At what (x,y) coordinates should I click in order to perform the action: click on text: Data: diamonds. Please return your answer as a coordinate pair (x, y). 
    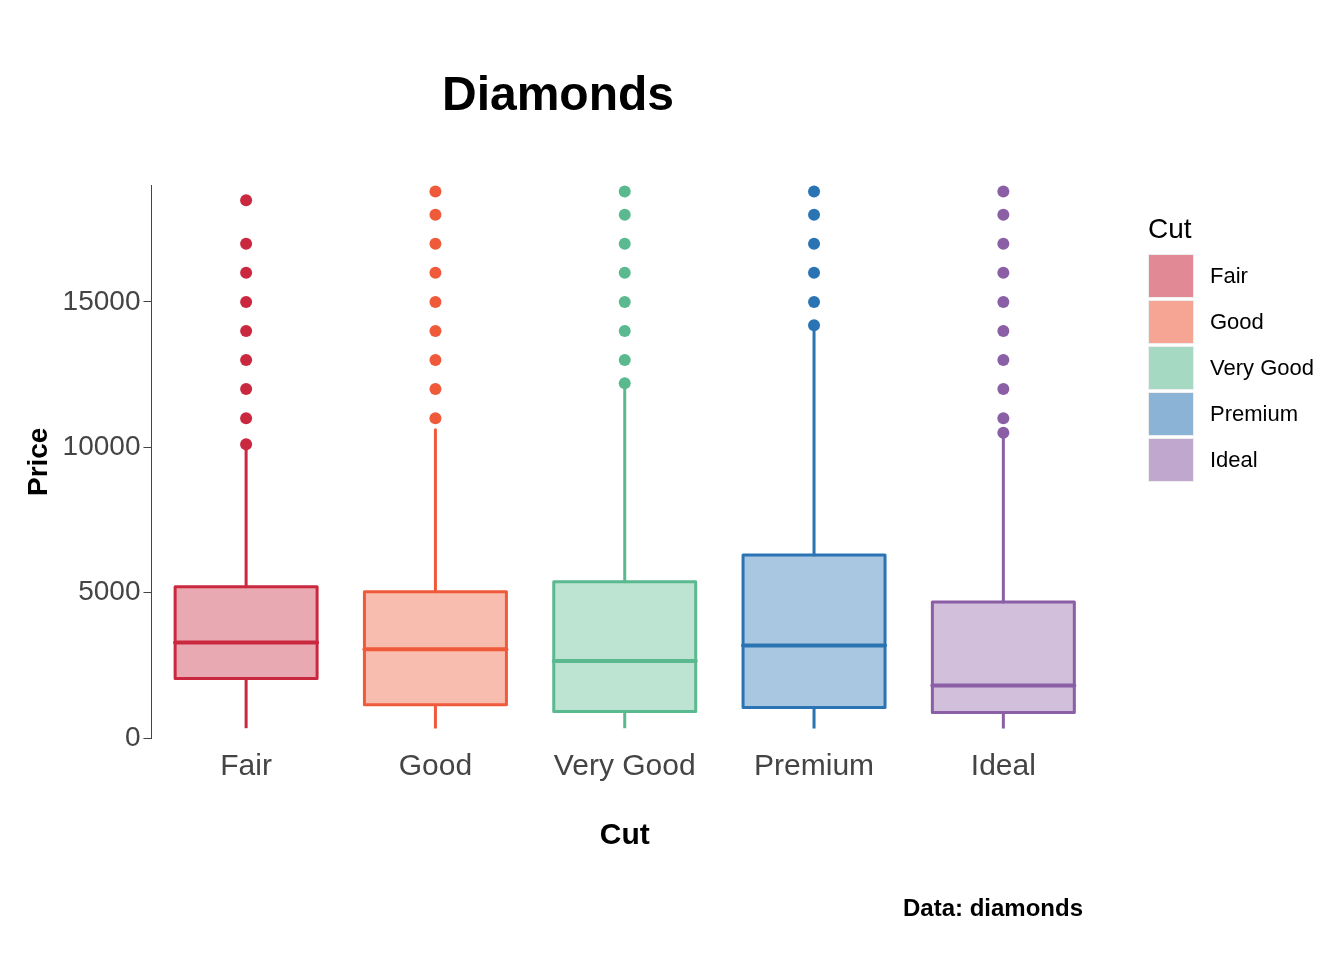
    Looking at the image, I should click on (993, 908).